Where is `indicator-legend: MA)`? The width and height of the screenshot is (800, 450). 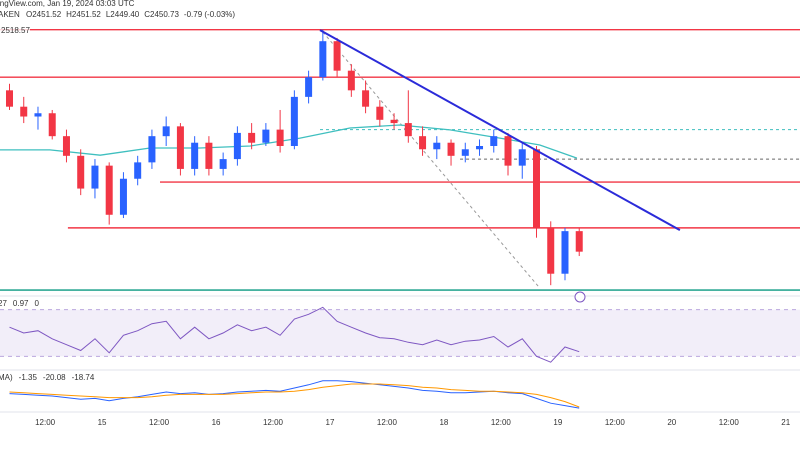 indicator-legend: MA) is located at coordinates (6, 377).